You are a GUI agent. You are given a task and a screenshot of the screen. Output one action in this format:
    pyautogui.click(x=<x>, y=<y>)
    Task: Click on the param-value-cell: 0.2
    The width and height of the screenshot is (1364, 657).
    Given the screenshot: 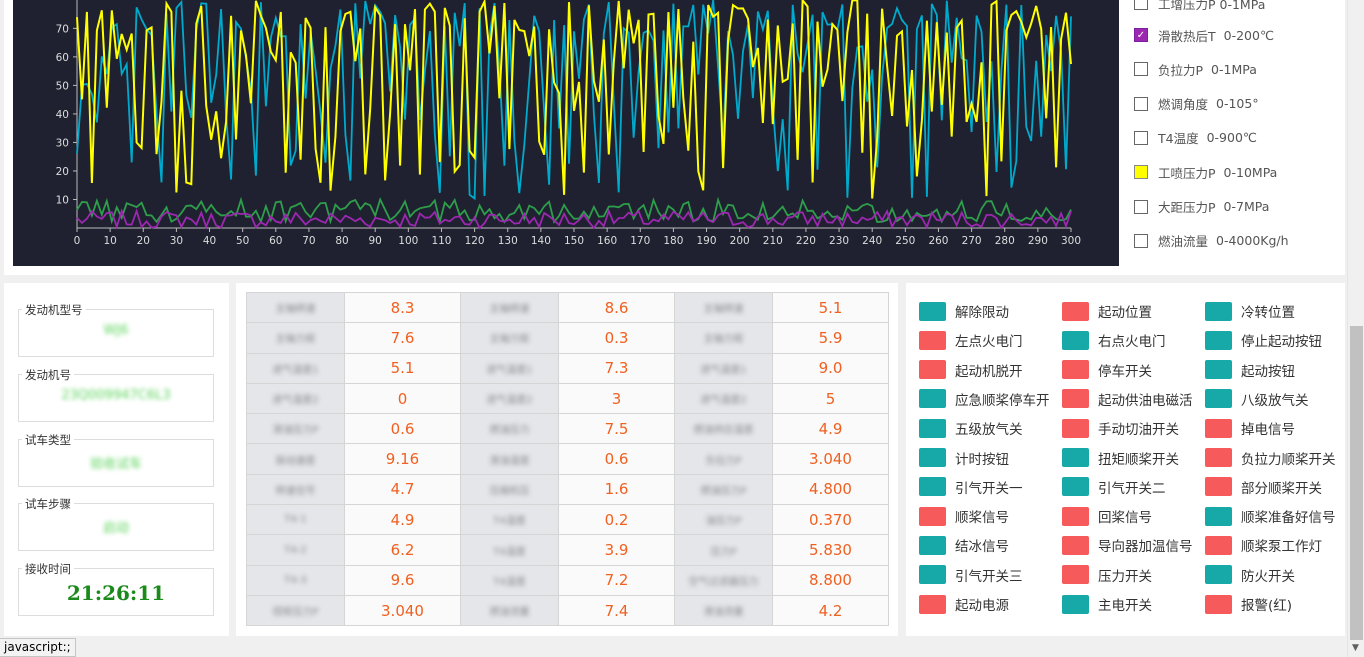 What is the action you would take?
    pyautogui.click(x=616, y=520)
    